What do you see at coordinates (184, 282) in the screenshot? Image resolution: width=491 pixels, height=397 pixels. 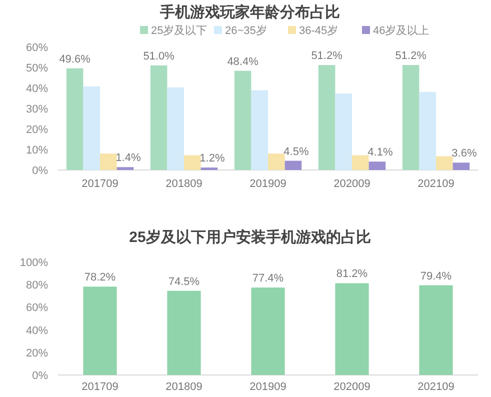 I see `data-label: 74.5%` at bounding box center [184, 282].